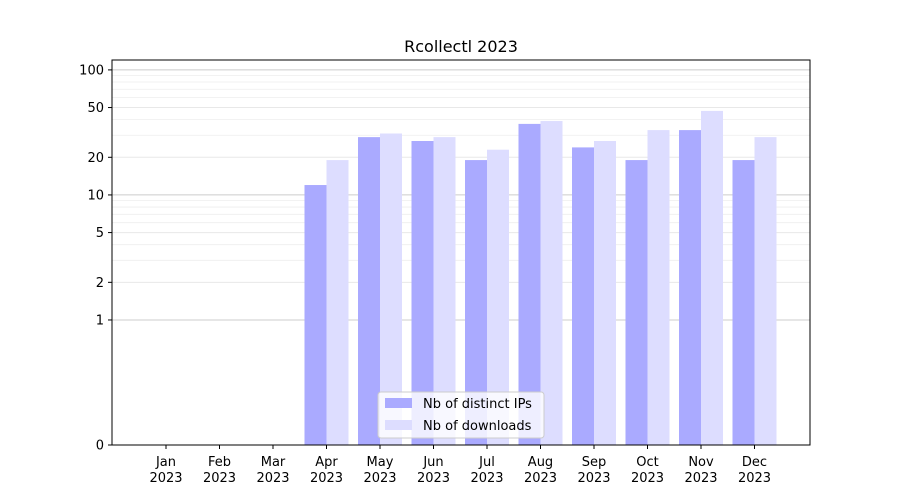 This screenshot has width=900, height=500. I want to click on x-tick-label: Aug 2023, so click(540, 470).